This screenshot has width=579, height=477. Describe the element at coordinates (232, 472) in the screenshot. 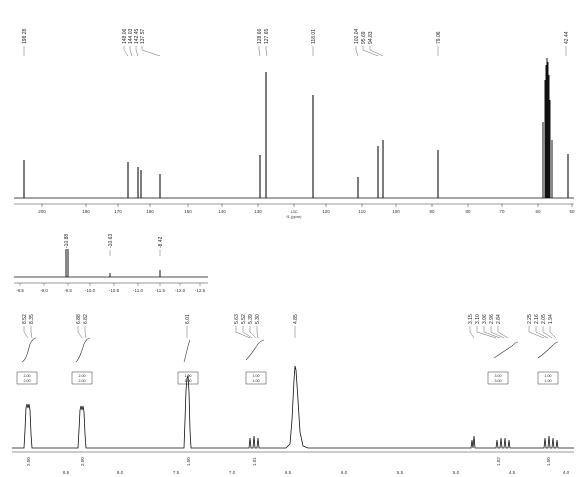

I see `h1-tick-label: 7.0` at that location.